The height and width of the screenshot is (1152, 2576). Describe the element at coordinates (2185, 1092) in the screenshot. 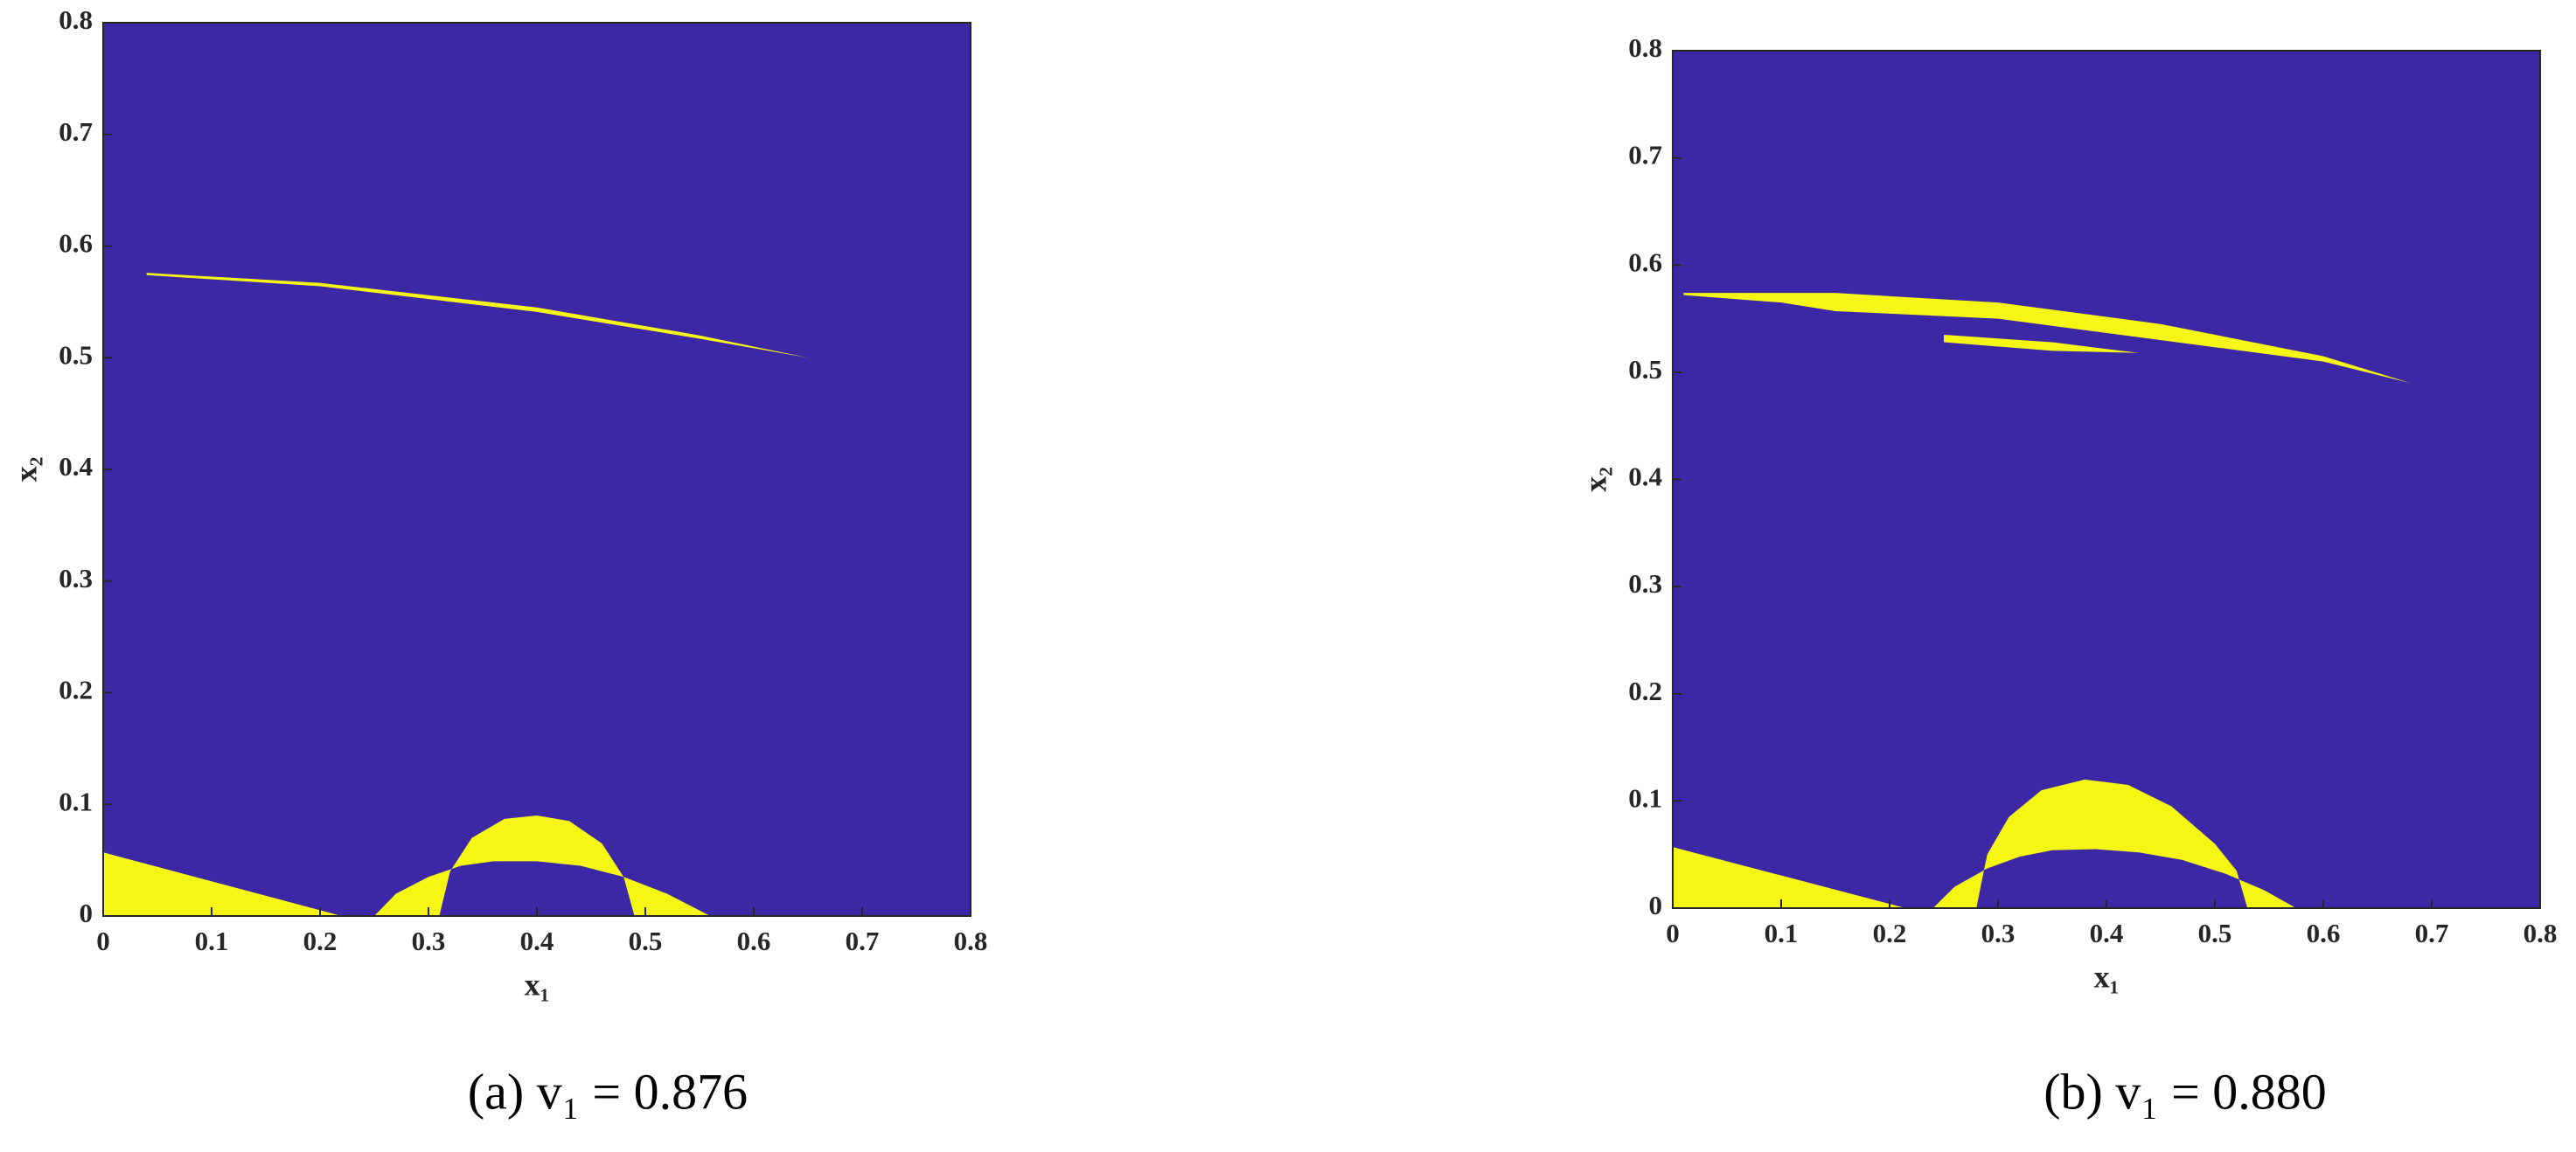

I see `caption: (b) v₁ = 0.880` at that location.